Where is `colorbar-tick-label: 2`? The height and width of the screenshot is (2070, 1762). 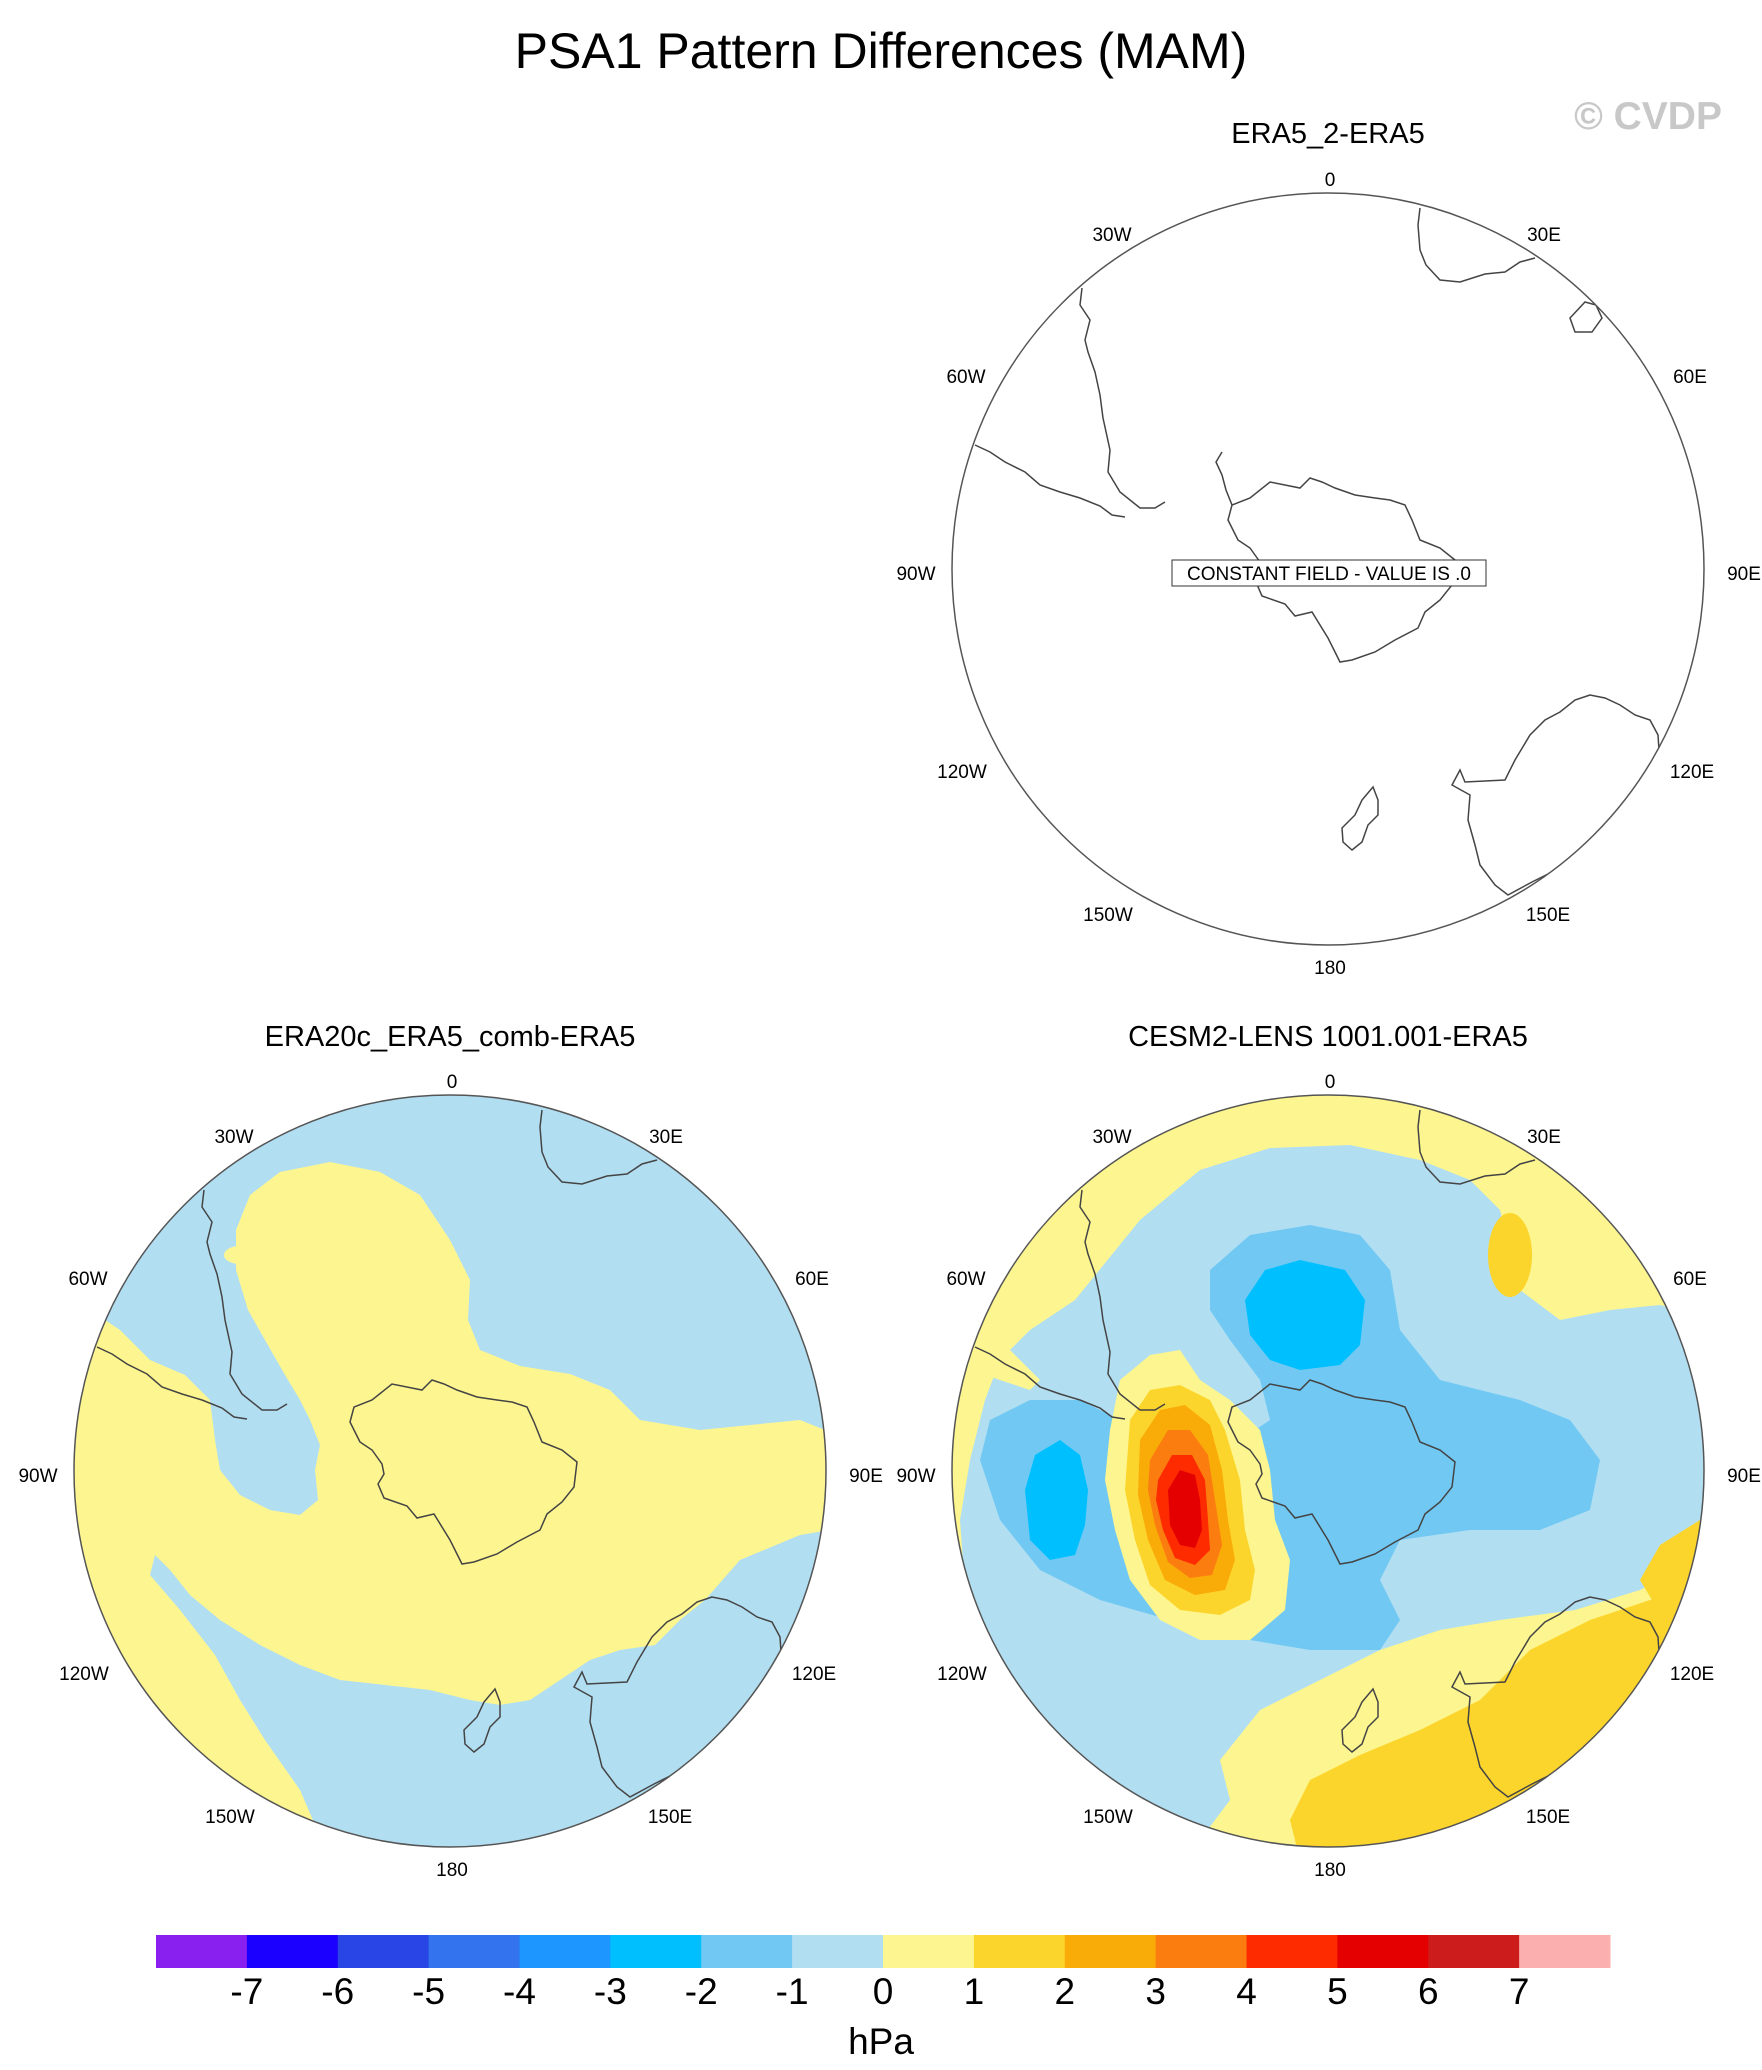
colorbar-tick-label: 2 is located at coordinates (1064, 1991).